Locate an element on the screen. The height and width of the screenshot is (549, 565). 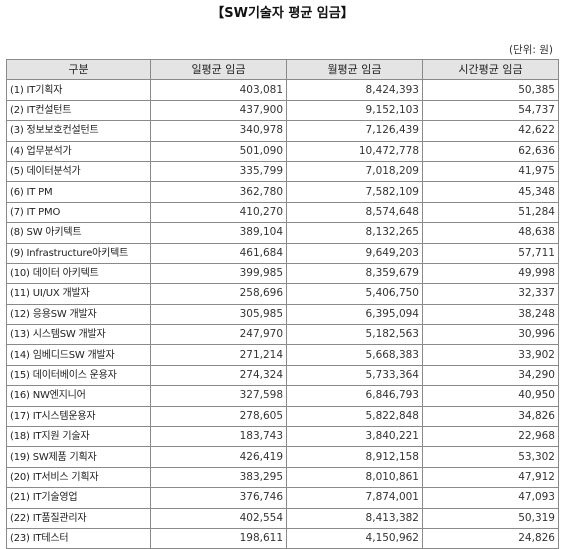
job-title-cell: (17) IT시스템운용자 is located at coordinates (78, 416).